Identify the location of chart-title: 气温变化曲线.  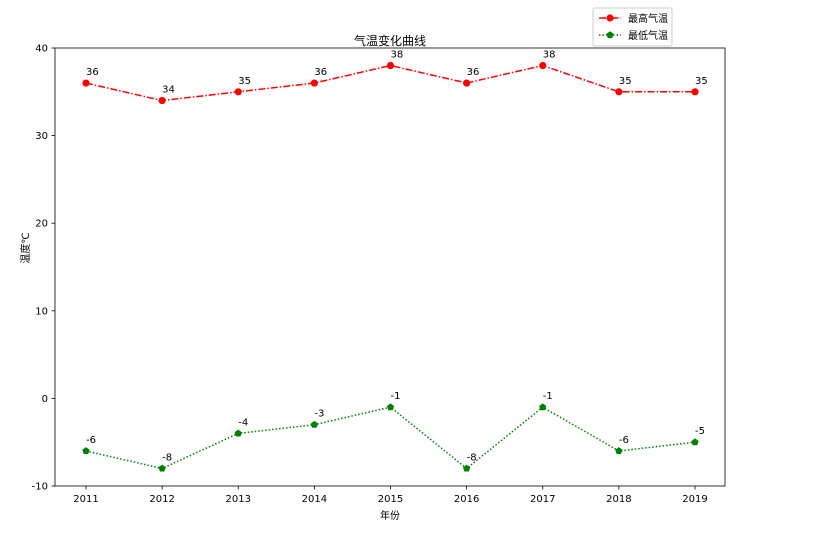
(390, 40).